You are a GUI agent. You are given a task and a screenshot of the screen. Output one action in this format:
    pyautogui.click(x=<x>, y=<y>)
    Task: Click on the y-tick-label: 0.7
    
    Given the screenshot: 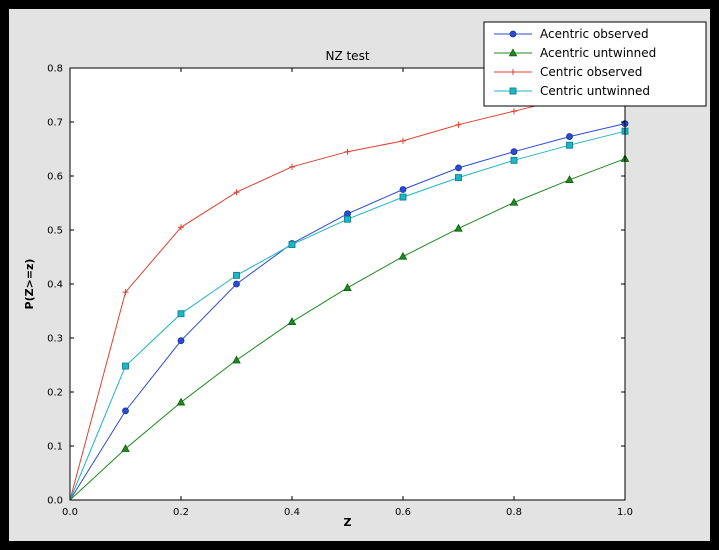 What is the action you would take?
    pyautogui.click(x=55, y=123)
    